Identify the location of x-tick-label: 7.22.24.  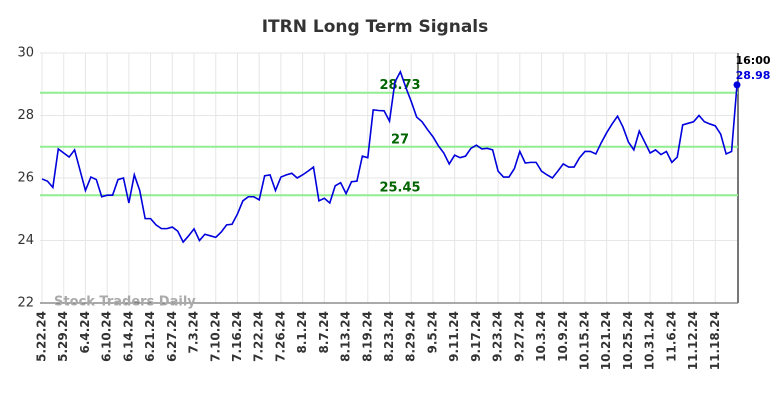
(259, 336).